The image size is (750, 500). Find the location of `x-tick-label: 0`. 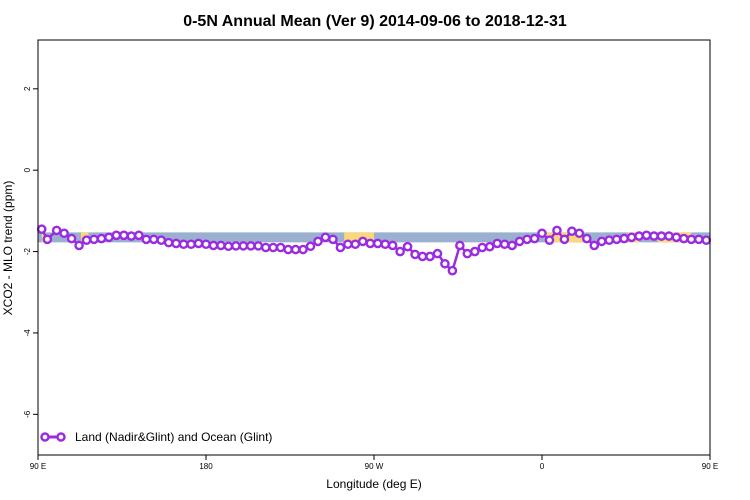

x-tick-label: 0 is located at coordinates (542, 466).